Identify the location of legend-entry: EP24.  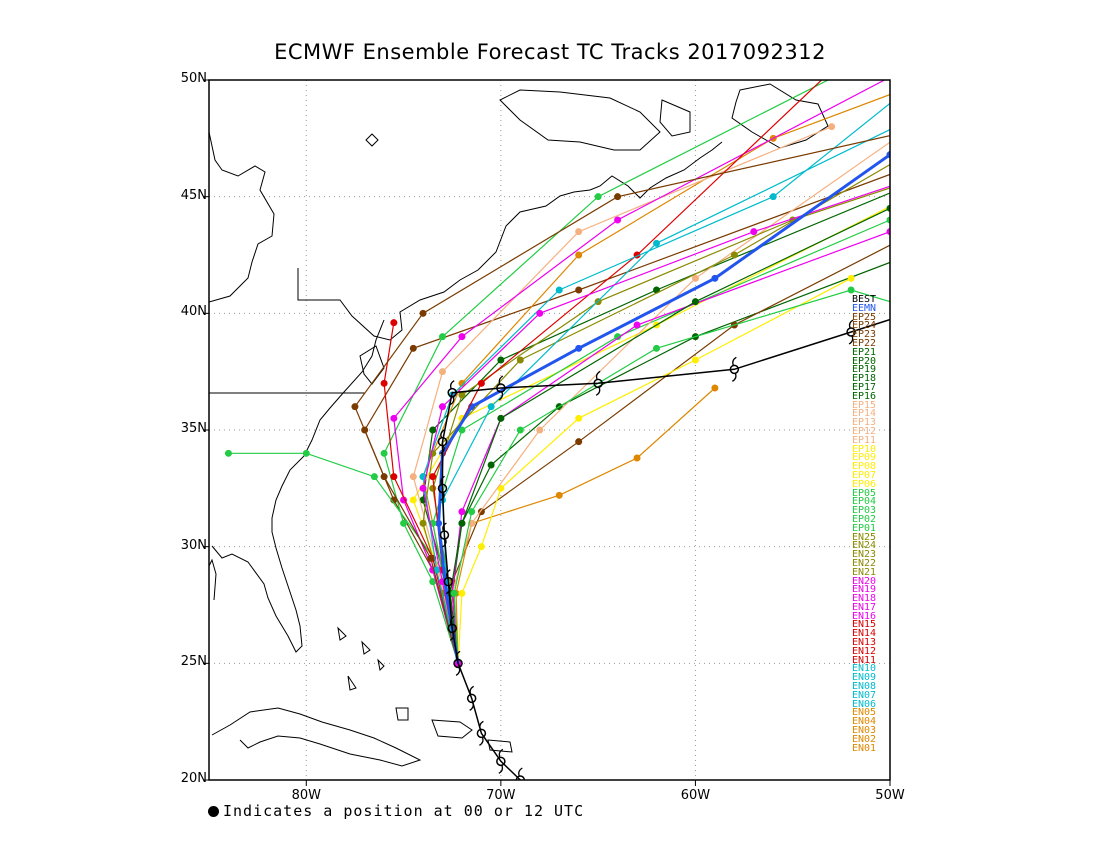
(864, 326).